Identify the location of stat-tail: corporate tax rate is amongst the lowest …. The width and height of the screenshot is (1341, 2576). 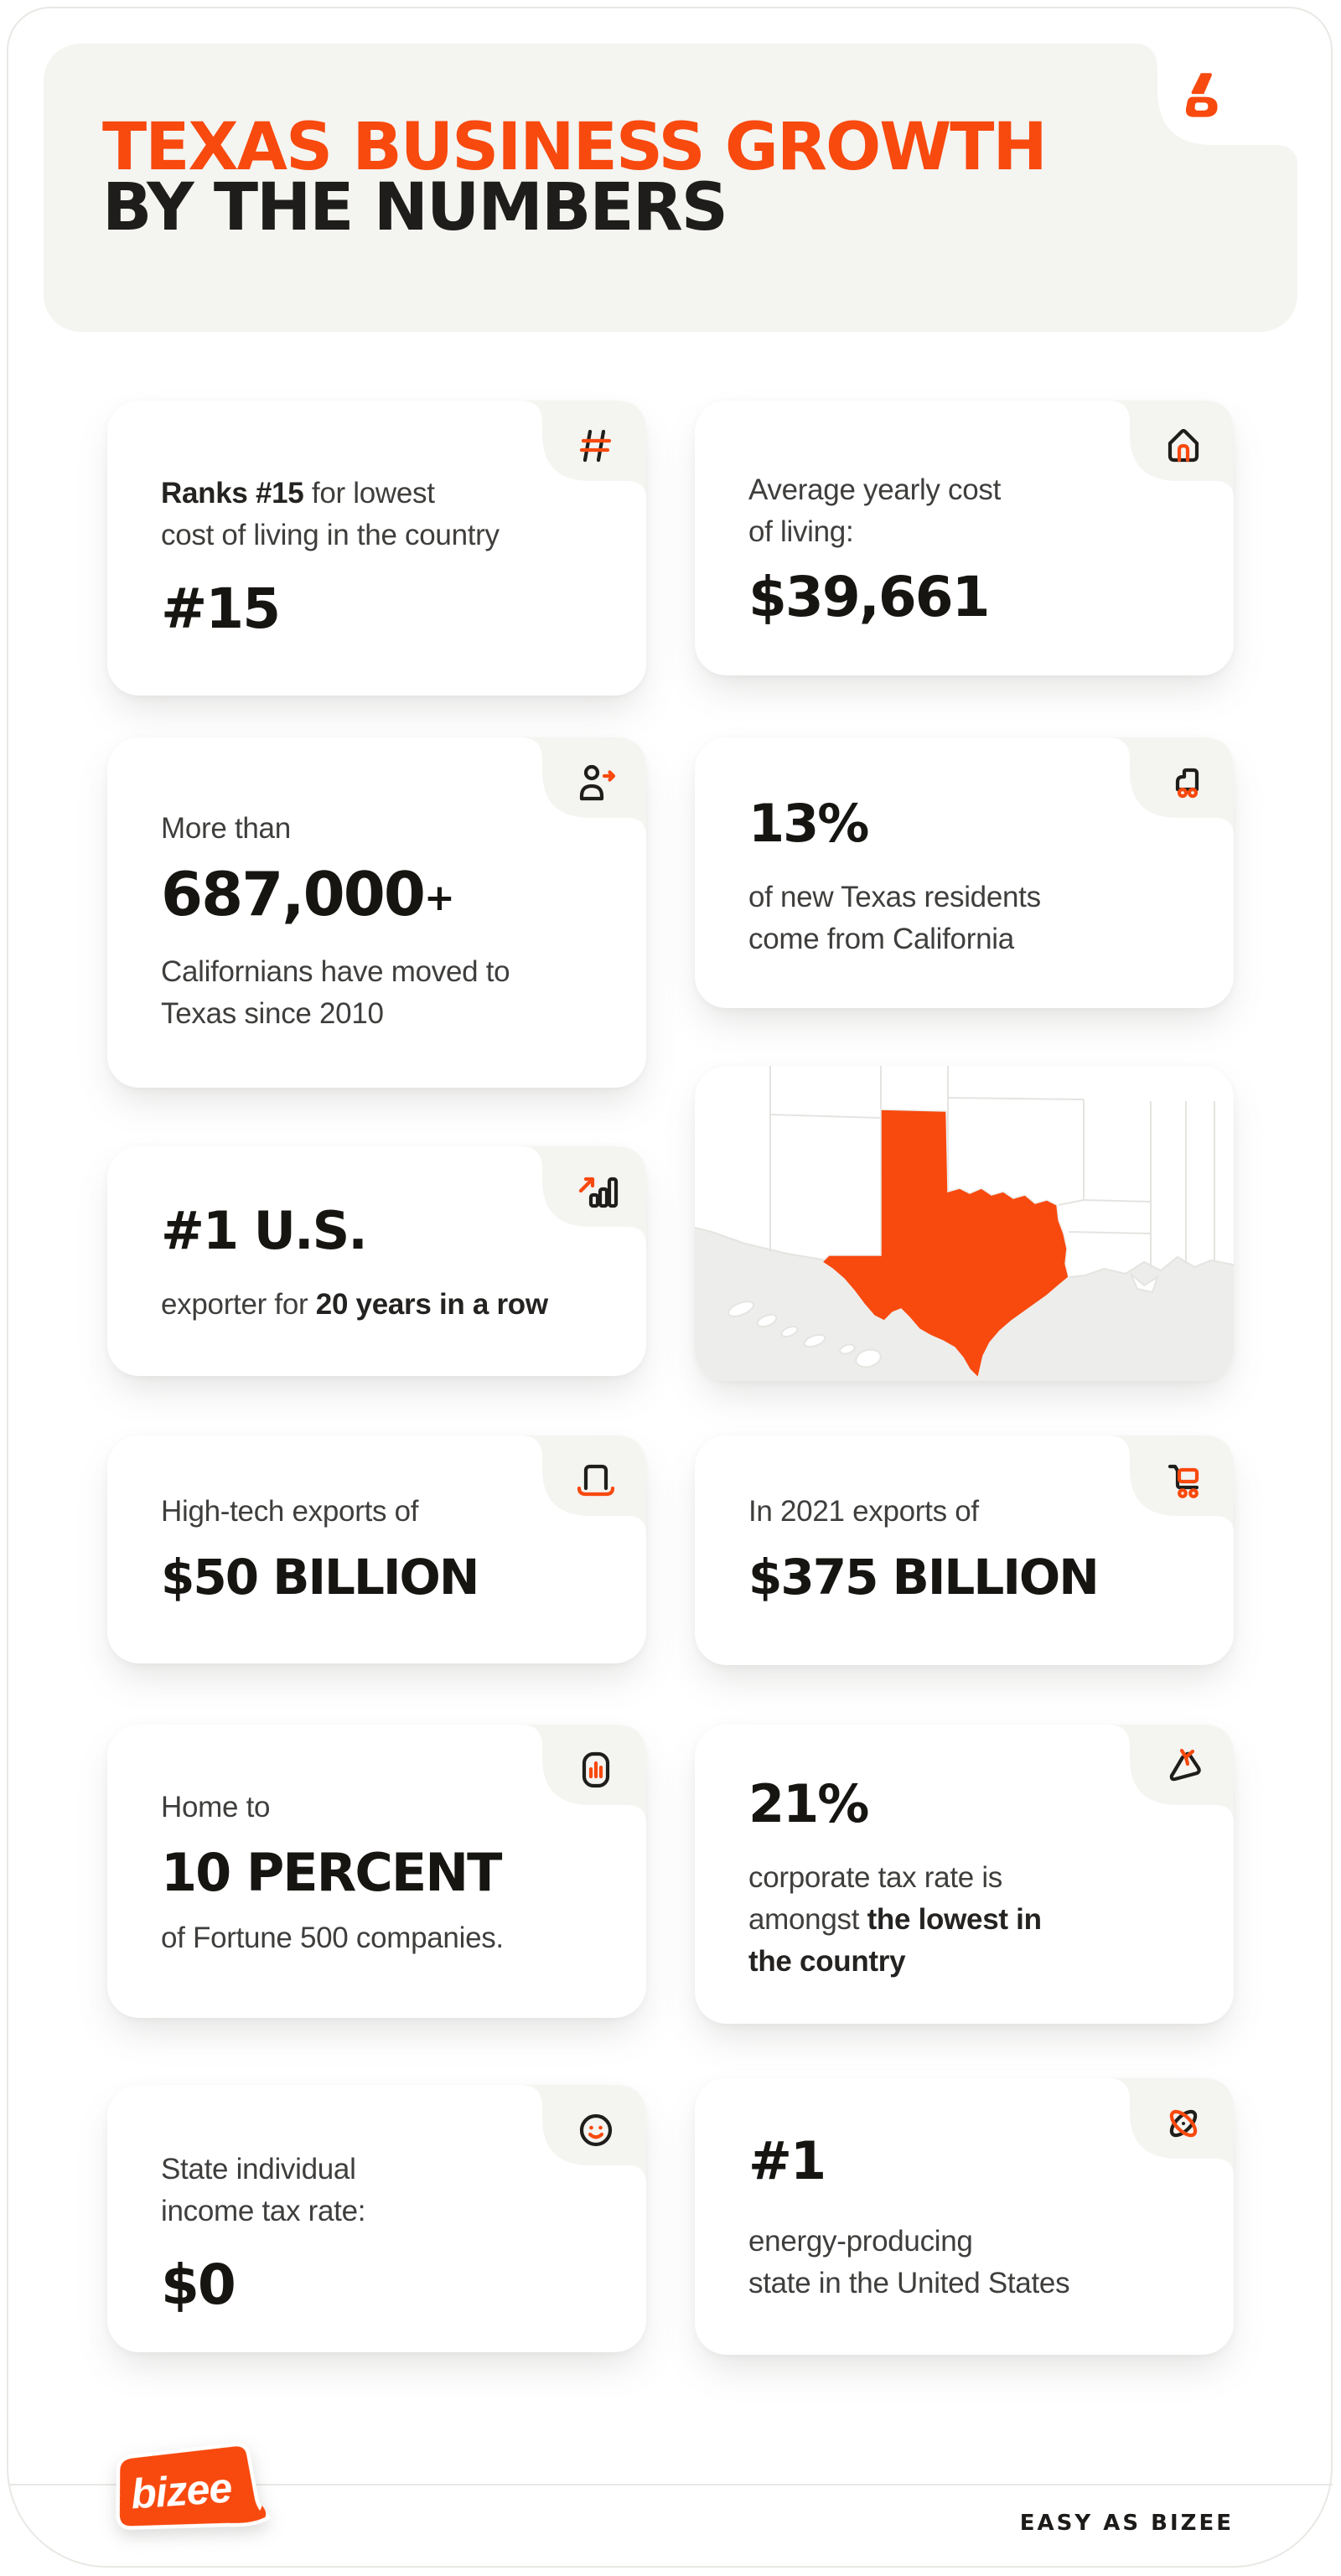
(895, 1919).